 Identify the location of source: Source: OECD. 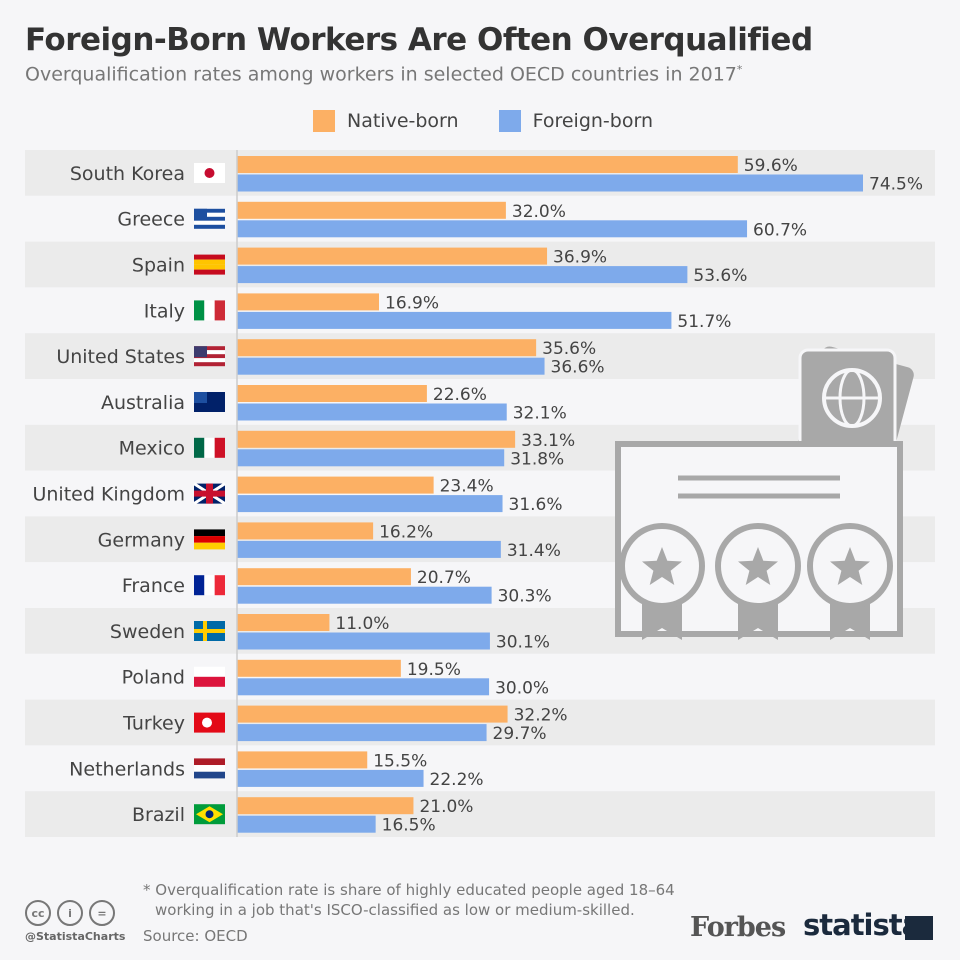
(195, 936).